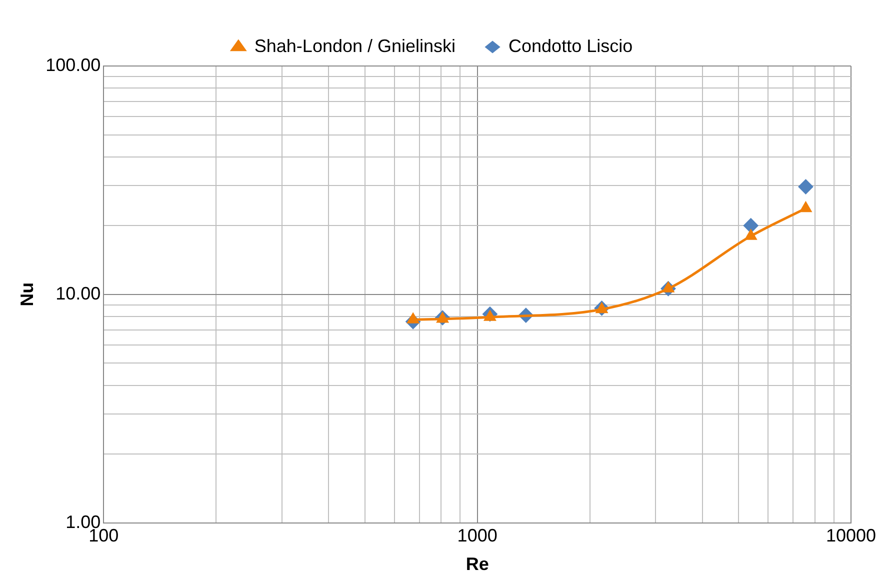 This screenshot has height=588, width=889. Describe the element at coordinates (851, 536) in the screenshot. I see `x-tick-label: 10000` at that location.